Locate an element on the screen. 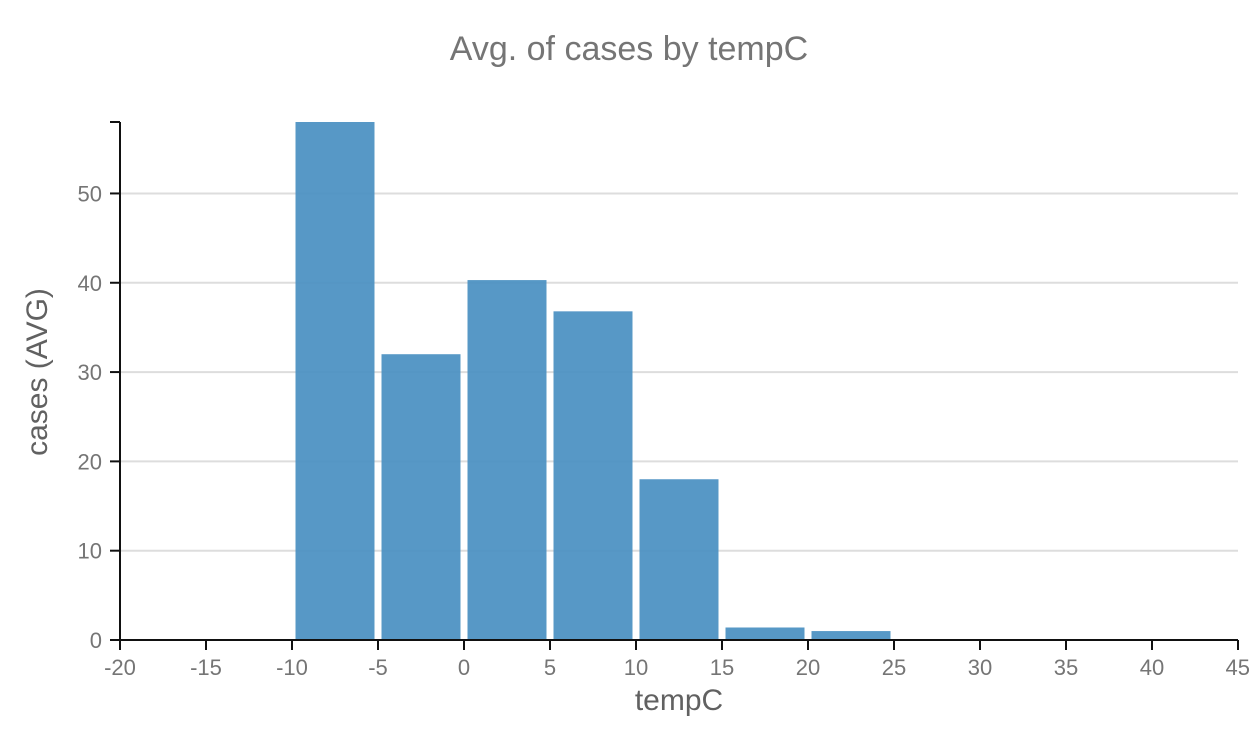  y-axis-label: cases (AVG) is located at coordinates (37, 372).